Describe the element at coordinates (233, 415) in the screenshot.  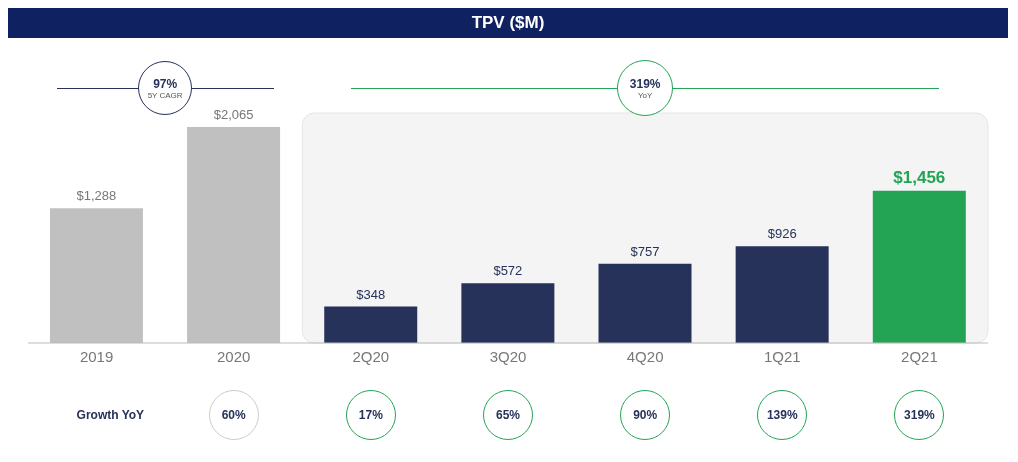
I see `circle-badge: 60%` at that location.